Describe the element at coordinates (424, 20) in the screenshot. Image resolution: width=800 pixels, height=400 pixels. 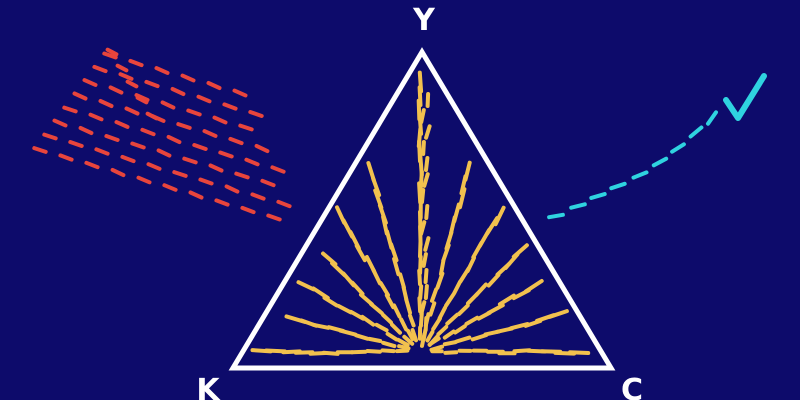
I see `vertex-label-y: Y` at that location.